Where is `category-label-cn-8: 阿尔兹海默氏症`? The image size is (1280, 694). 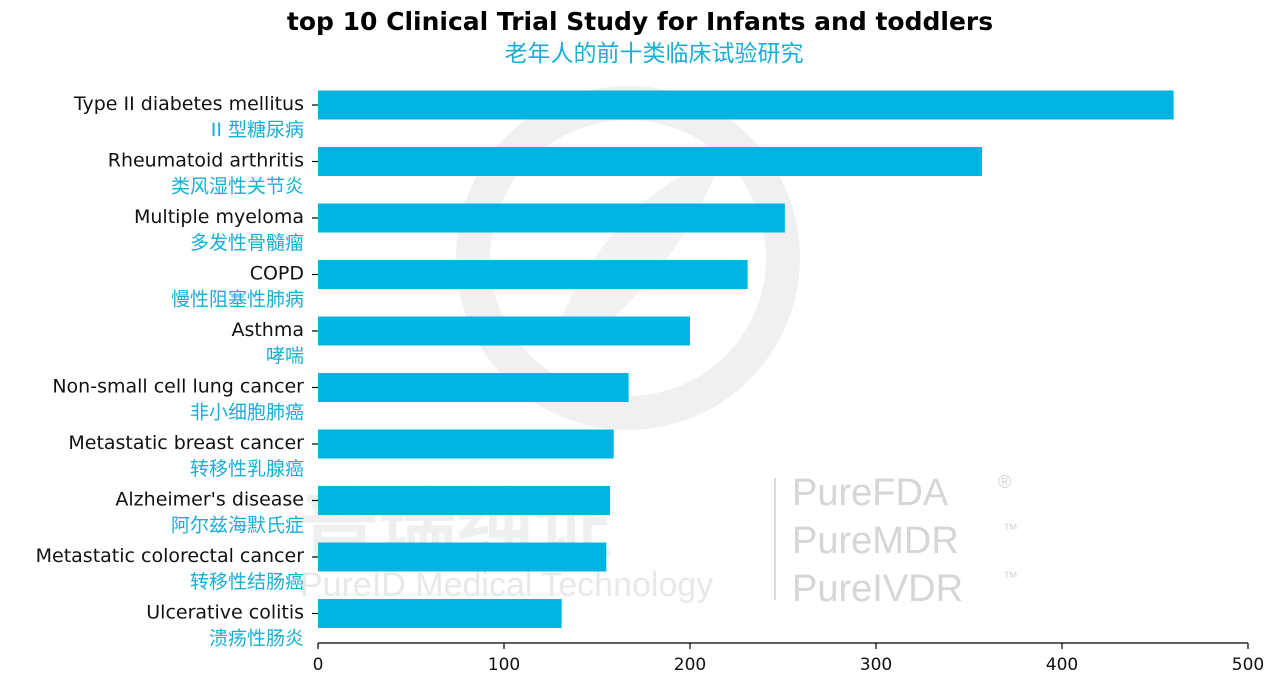 category-label-cn-8: 阿尔兹海默氏症 is located at coordinates (237, 526).